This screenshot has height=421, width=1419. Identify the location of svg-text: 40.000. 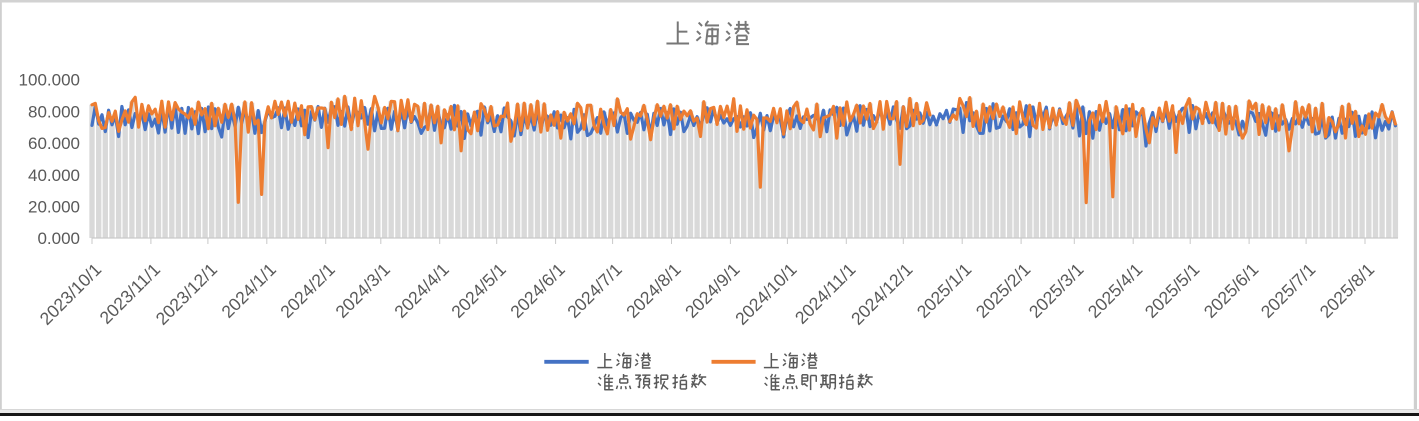
(54, 175).